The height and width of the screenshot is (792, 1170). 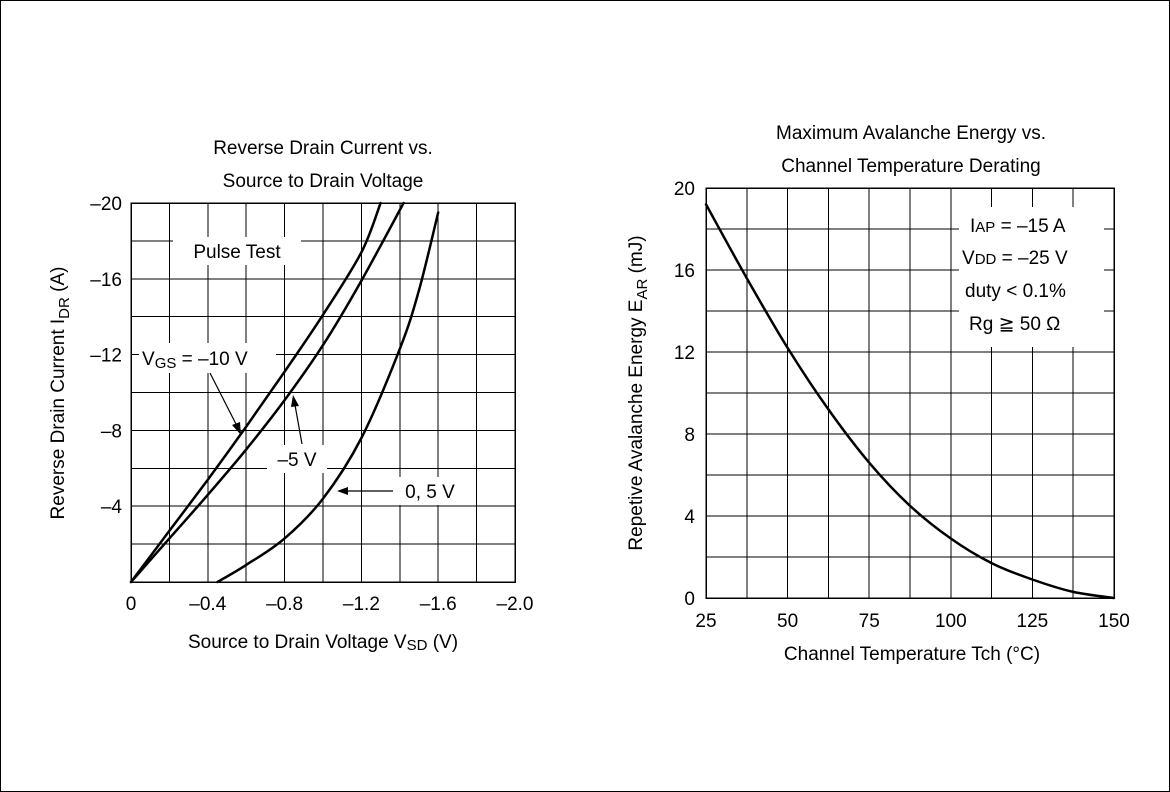 What do you see at coordinates (684, 189) in the screenshot?
I see `chart2-y-tick-label: 20` at bounding box center [684, 189].